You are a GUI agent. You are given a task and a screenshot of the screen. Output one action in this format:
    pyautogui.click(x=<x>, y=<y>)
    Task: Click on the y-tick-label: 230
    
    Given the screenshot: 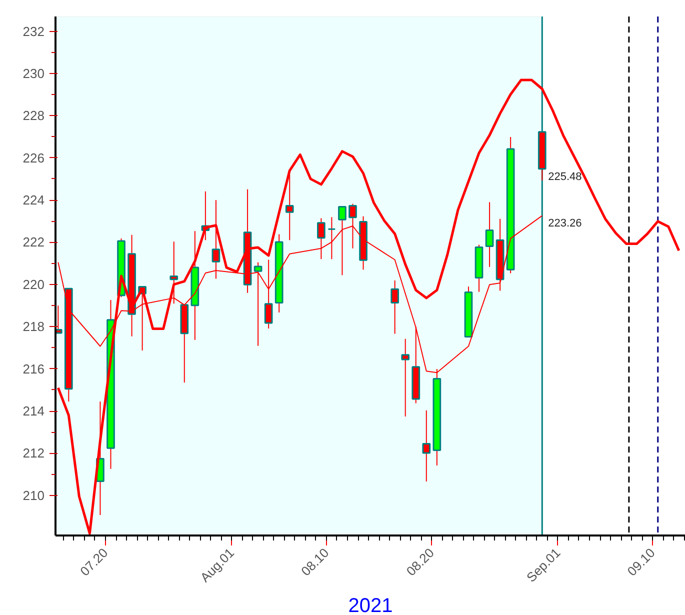 What is the action you would take?
    pyautogui.click(x=33, y=73)
    